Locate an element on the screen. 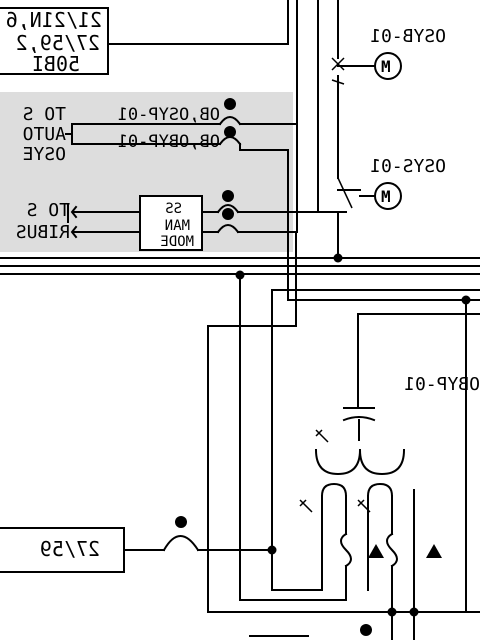  to-left-top-label: TO S is located at coordinates (44, 114).